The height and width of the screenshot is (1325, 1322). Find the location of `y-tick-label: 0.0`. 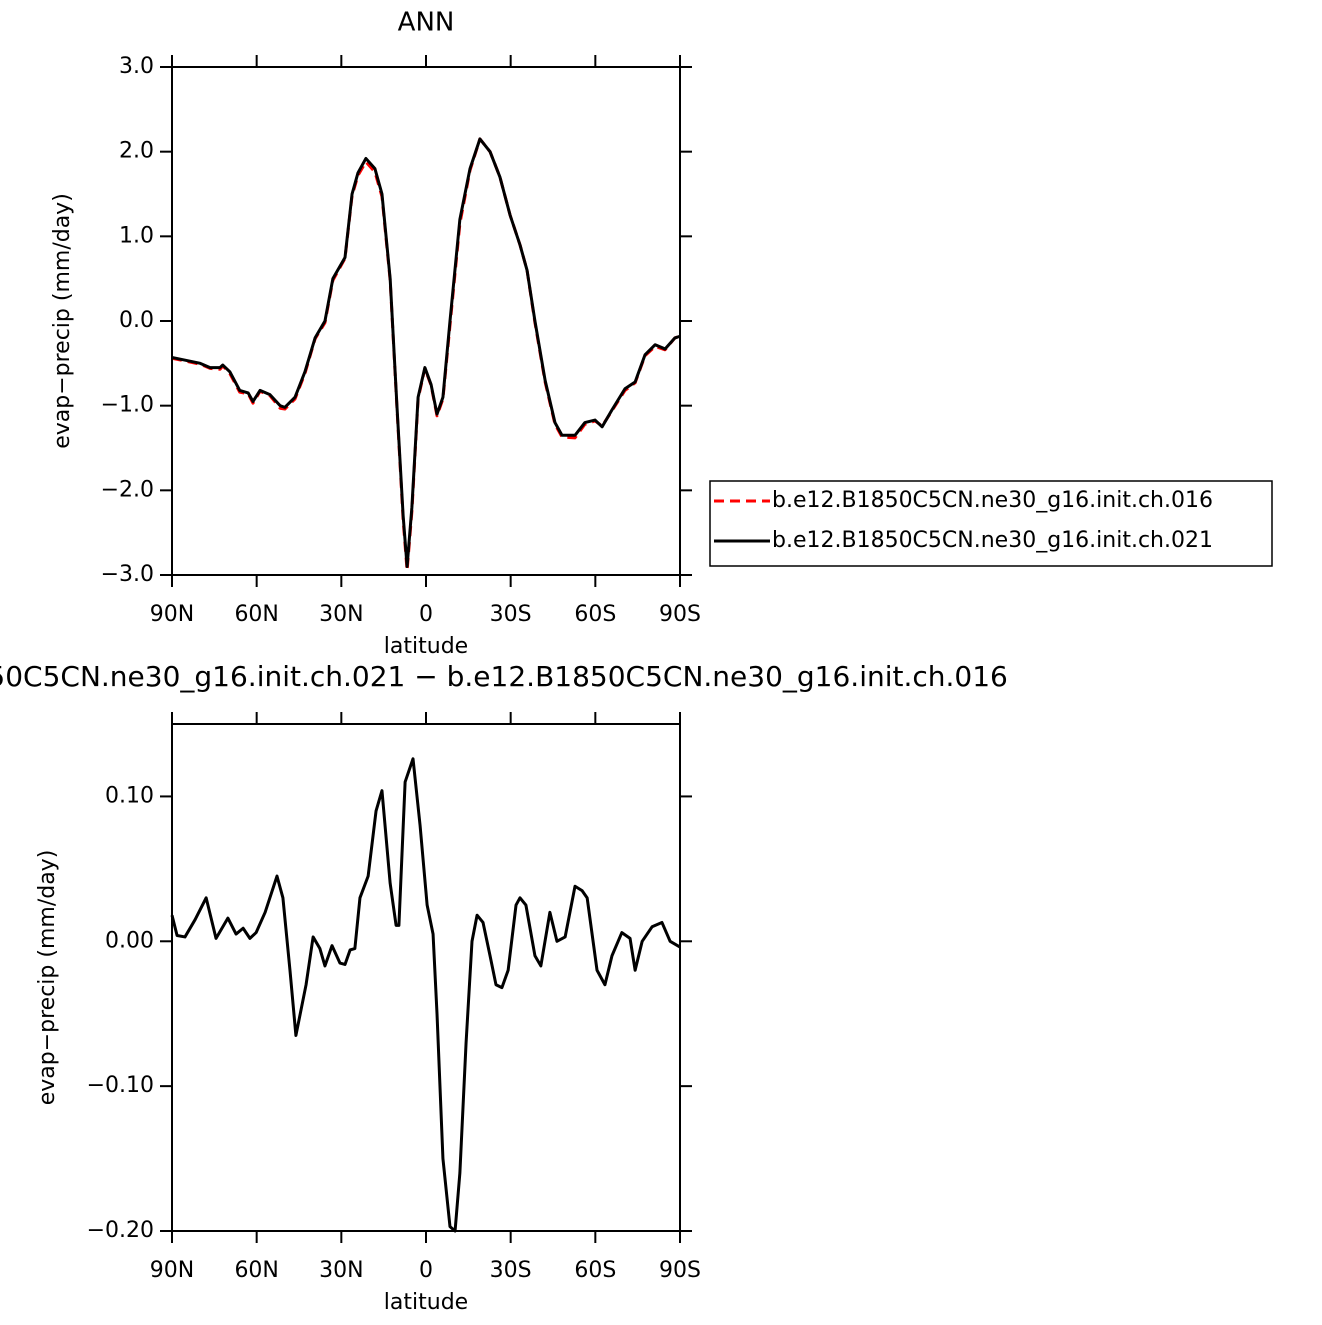

y-tick-label: 0.0 is located at coordinates (136, 320).